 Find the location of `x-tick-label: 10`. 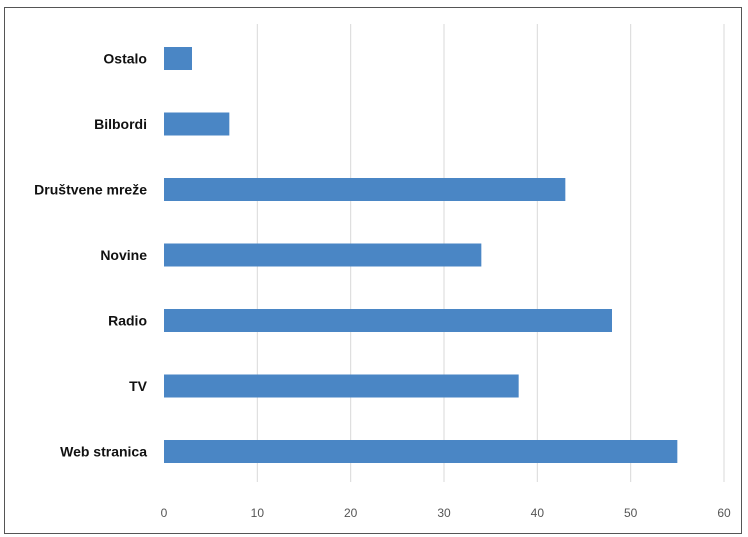

x-tick-label: 10 is located at coordinates (258, 513).